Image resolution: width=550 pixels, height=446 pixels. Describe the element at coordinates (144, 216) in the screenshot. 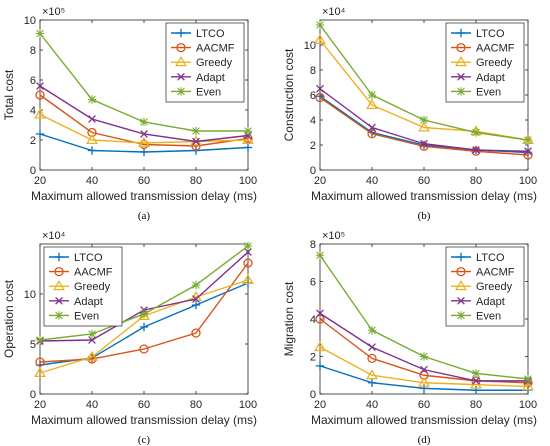

I see `panel-label: (a)` at that location.